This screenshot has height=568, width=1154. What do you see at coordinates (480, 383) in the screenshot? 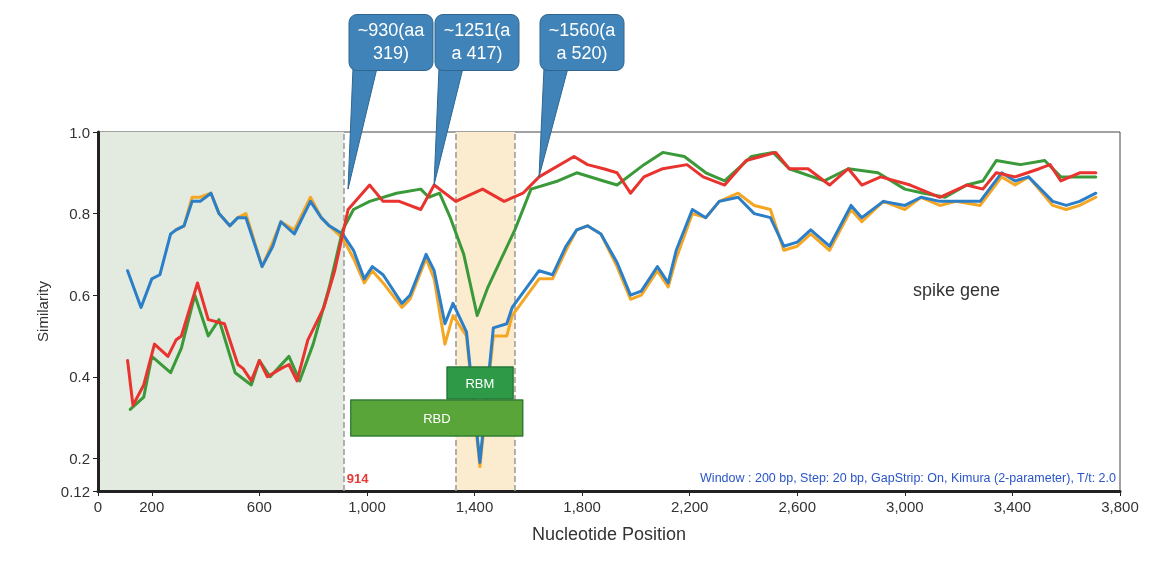
I see `domain-box: RBM` at bounding box center [480, 383].